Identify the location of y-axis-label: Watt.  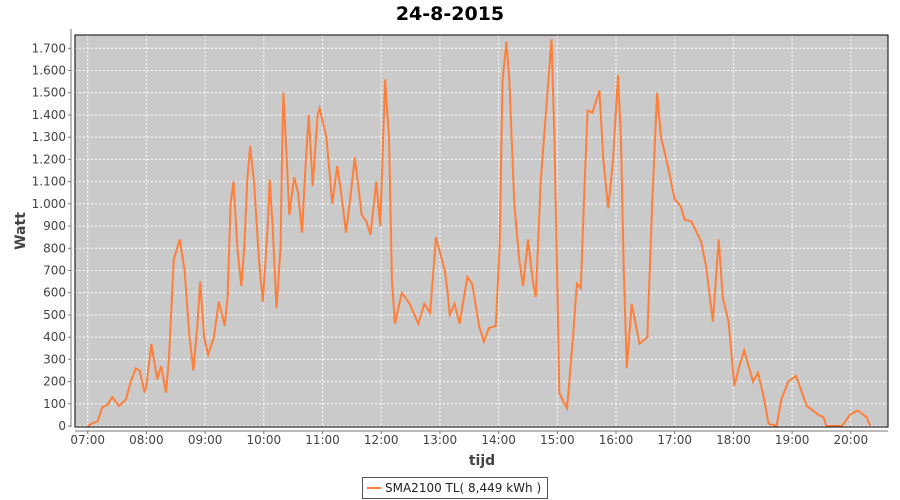
(21, 231).